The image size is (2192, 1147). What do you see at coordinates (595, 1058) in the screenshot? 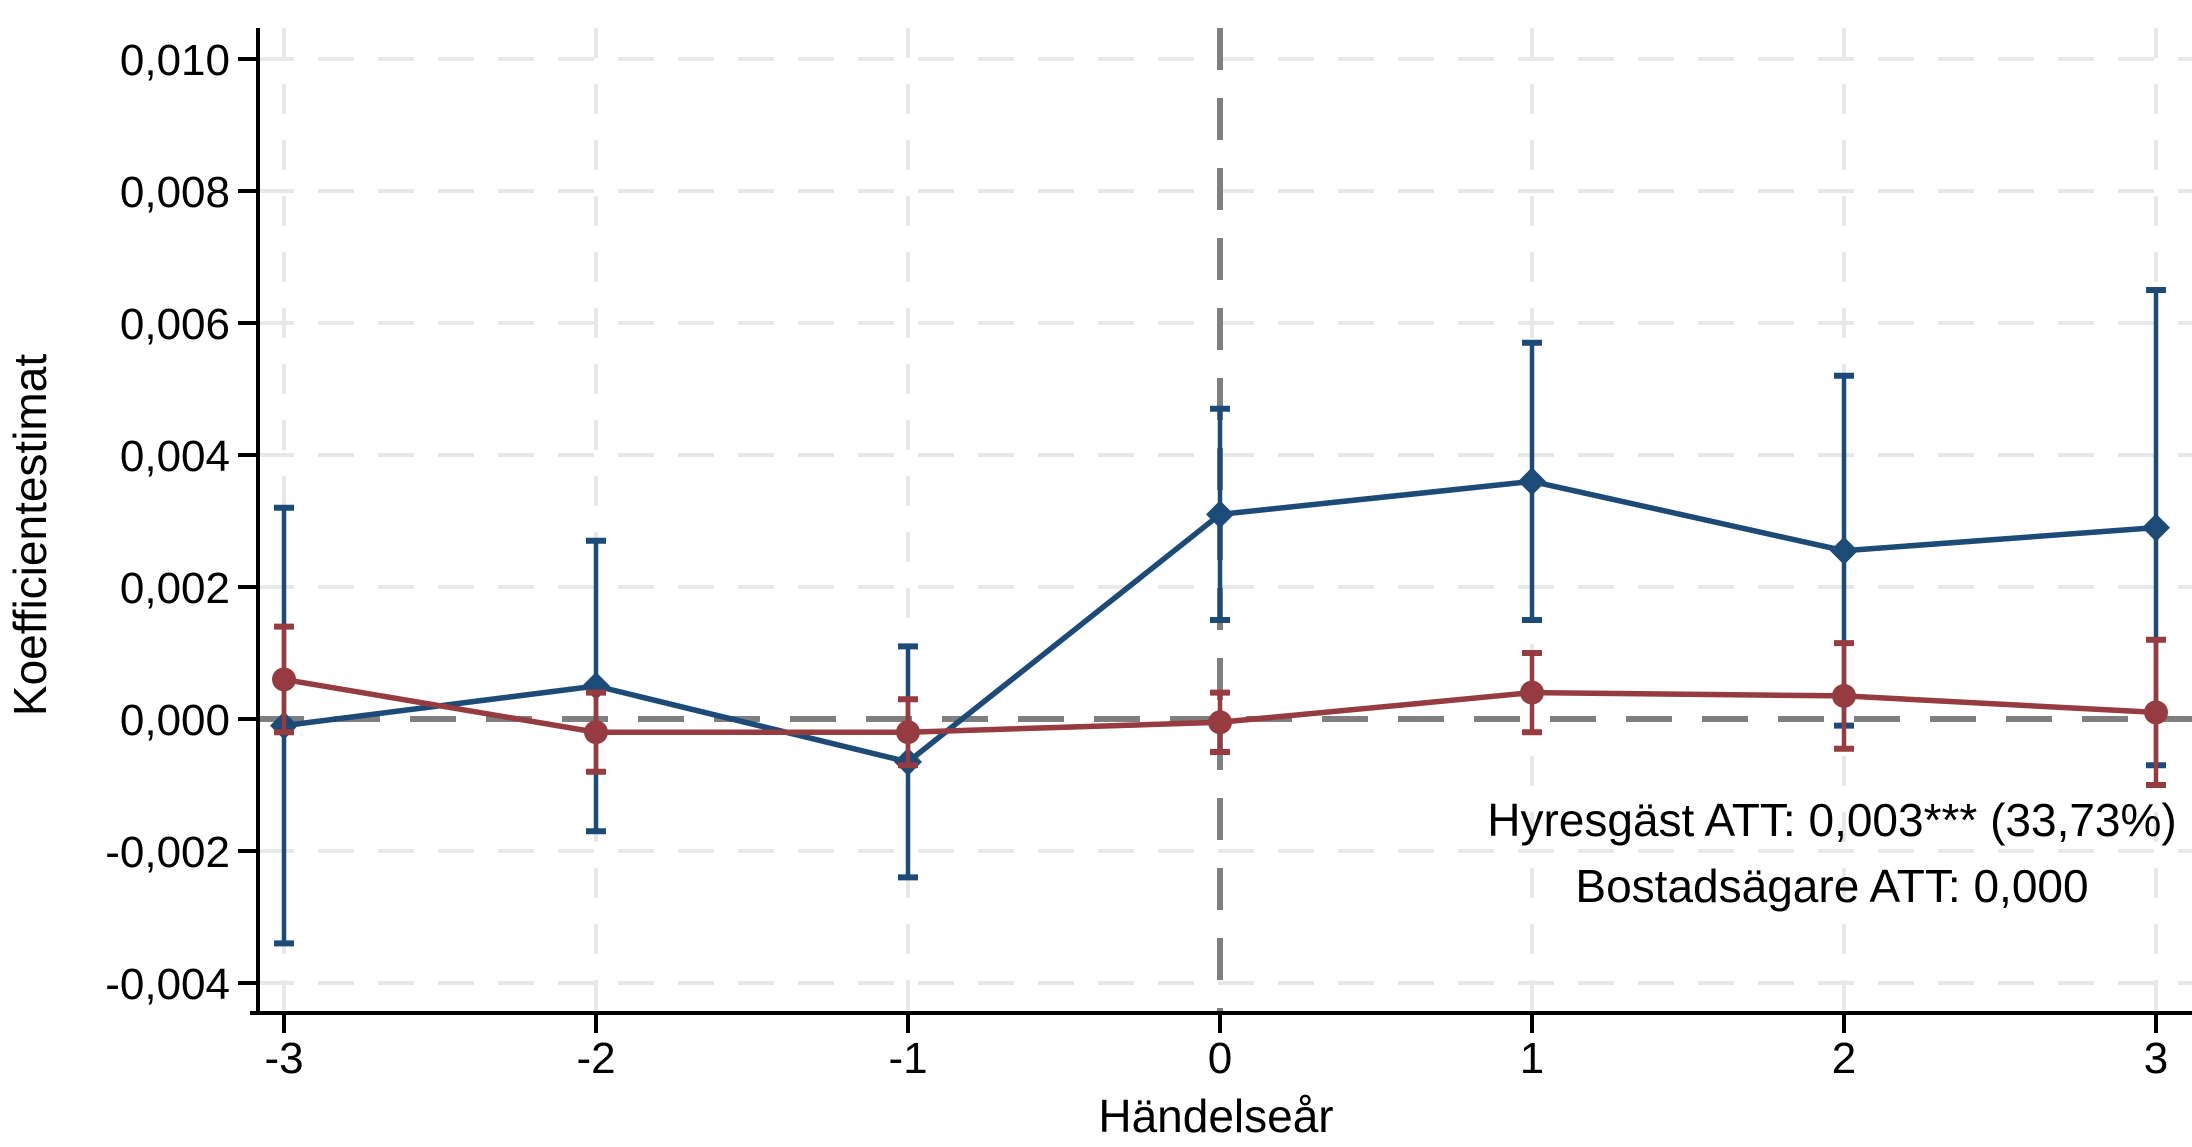
I see `x-tick-label: -2` at bounding box center [595, 1058].